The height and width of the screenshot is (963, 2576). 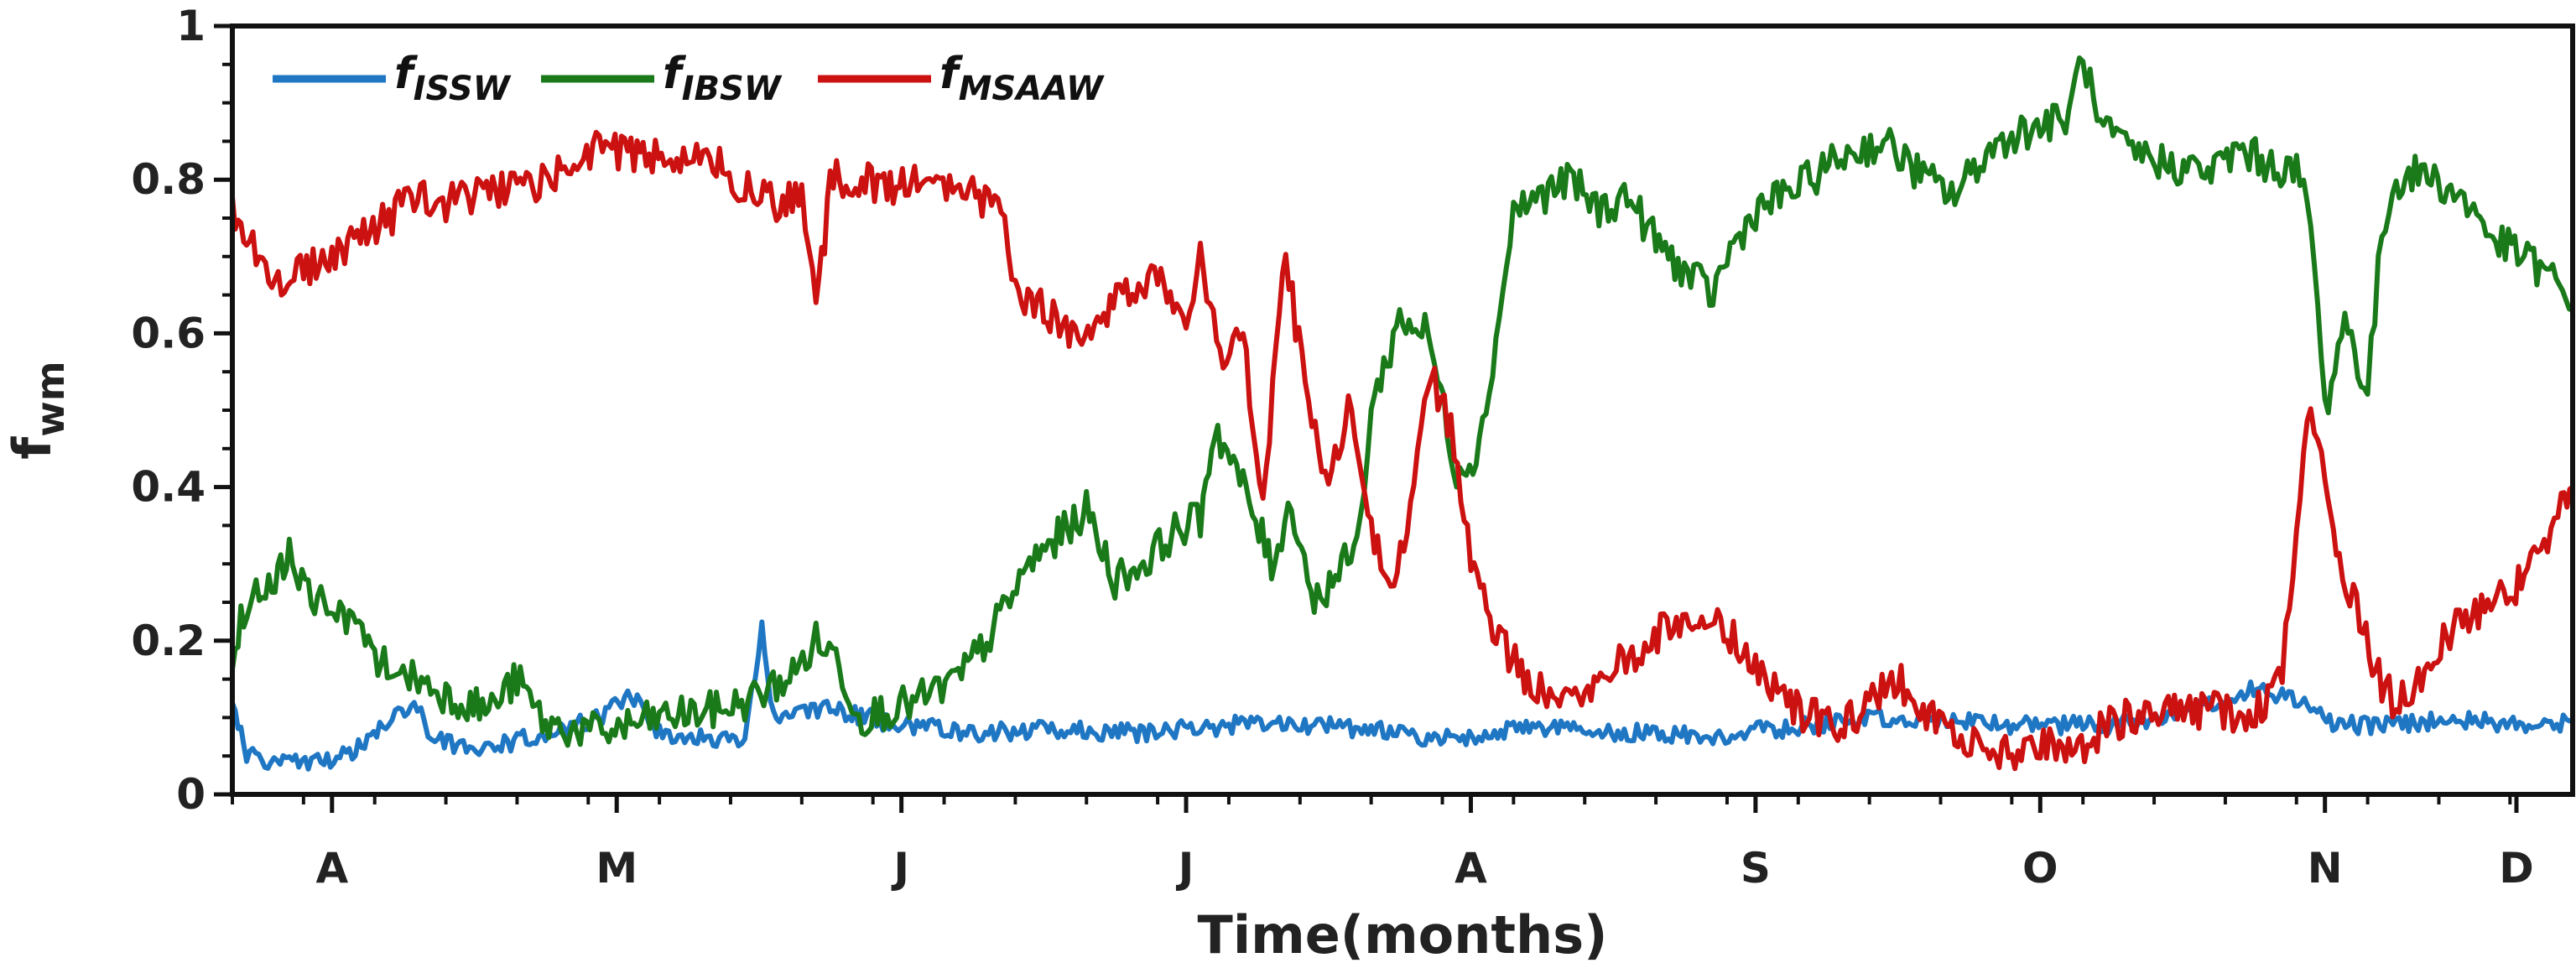 I want to click on x-tick-label: D, so click(x=2516, y=869).